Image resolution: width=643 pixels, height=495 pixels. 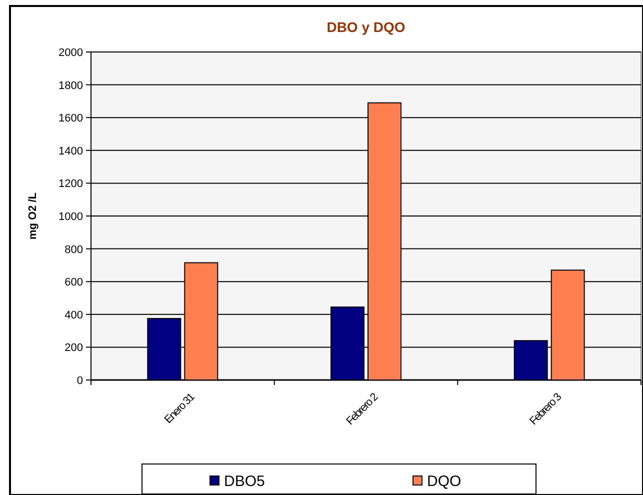 I want to click on y-tick-label: 2000, so click(x=70, y=53).